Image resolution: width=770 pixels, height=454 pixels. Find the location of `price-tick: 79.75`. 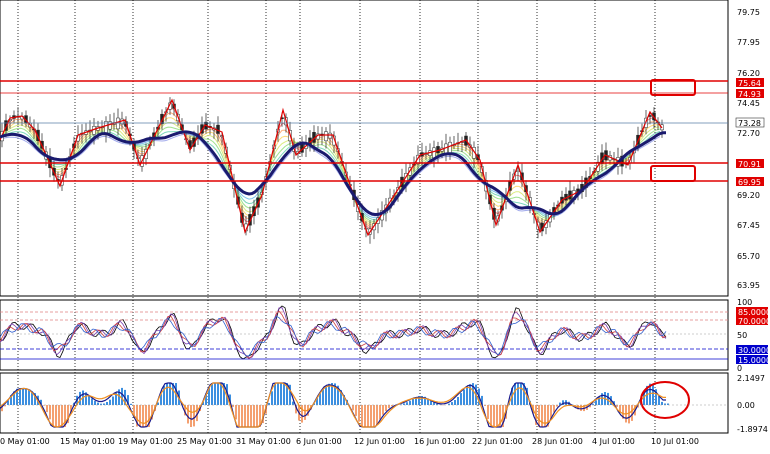

price-tick: 79.75 is located at coordinates (748, 12).